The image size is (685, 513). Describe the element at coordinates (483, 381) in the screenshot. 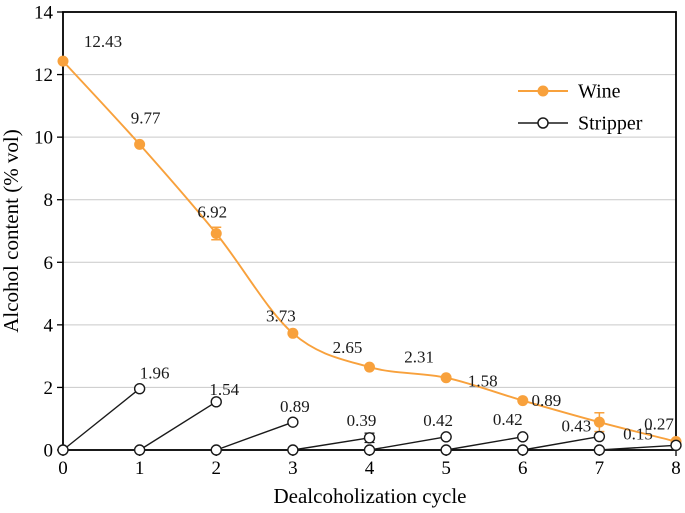

I see `wine-point-label: 1.58` at that location.